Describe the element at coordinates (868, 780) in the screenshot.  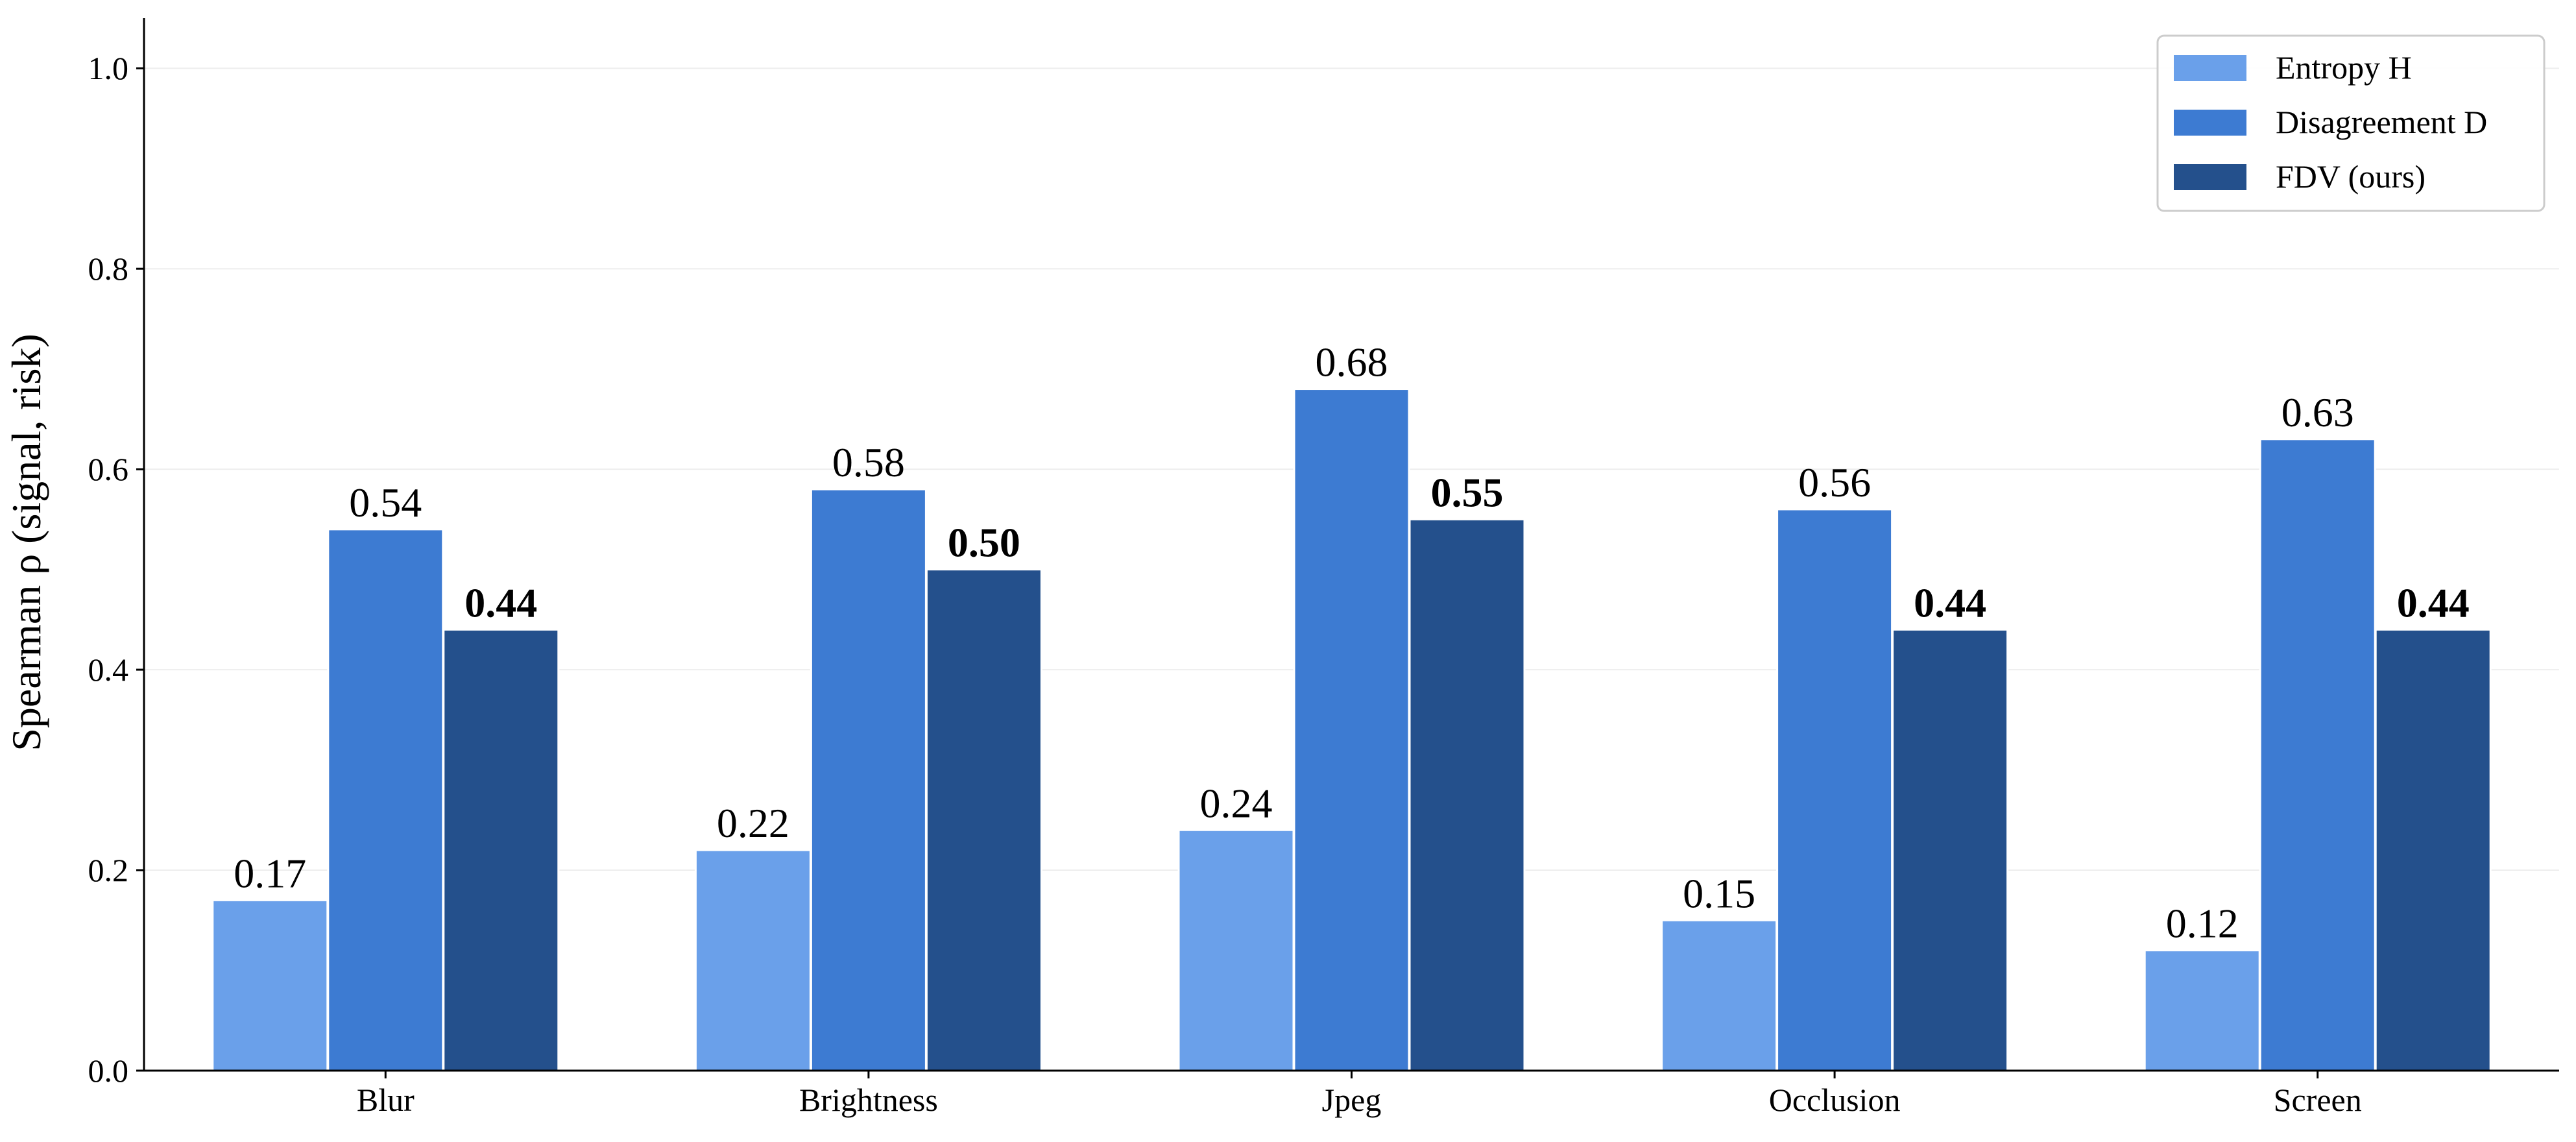
I see `bar-disagreement-d-brightness` at that location.